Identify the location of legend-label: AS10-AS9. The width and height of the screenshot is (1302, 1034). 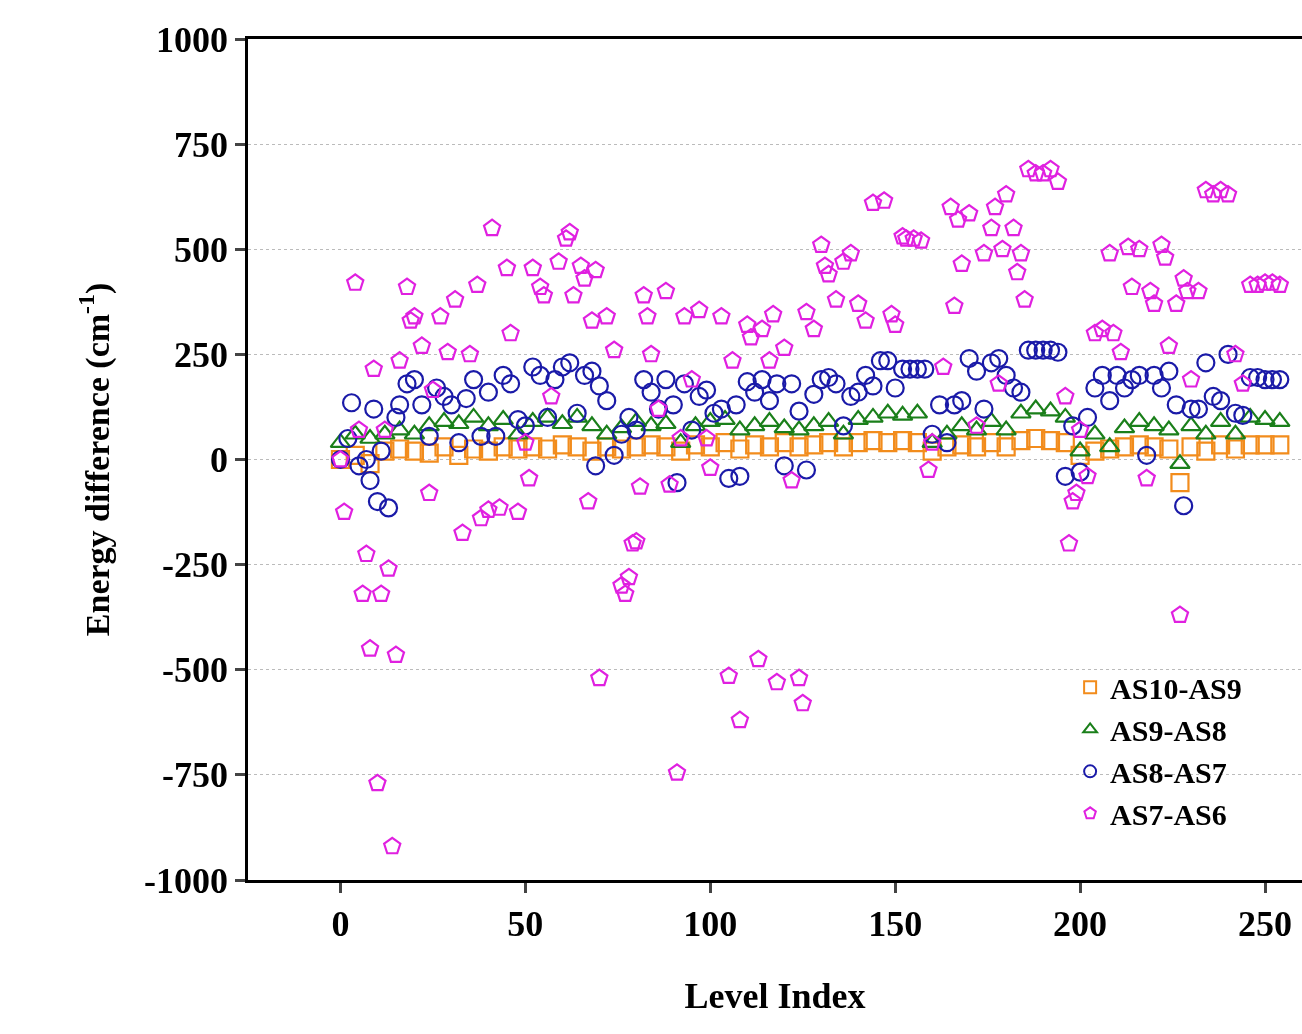
(1176, 689).